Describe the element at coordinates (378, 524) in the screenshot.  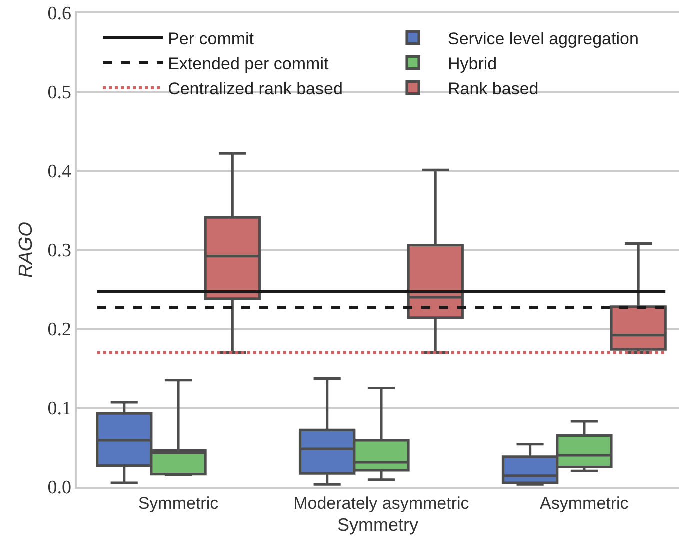
I see `x-axis-title: Symmetry` at that location.